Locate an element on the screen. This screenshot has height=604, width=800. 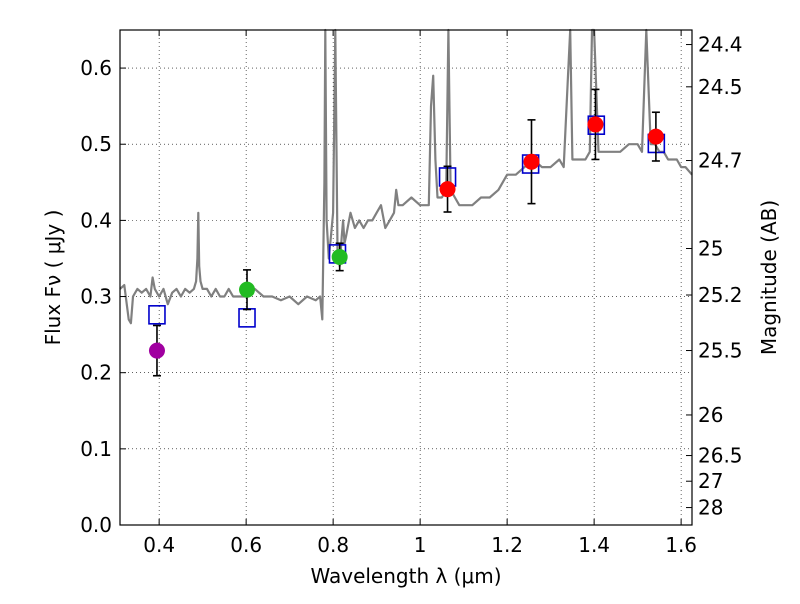
x-tick-label: 0.8 is located at coordinates (333, 545).